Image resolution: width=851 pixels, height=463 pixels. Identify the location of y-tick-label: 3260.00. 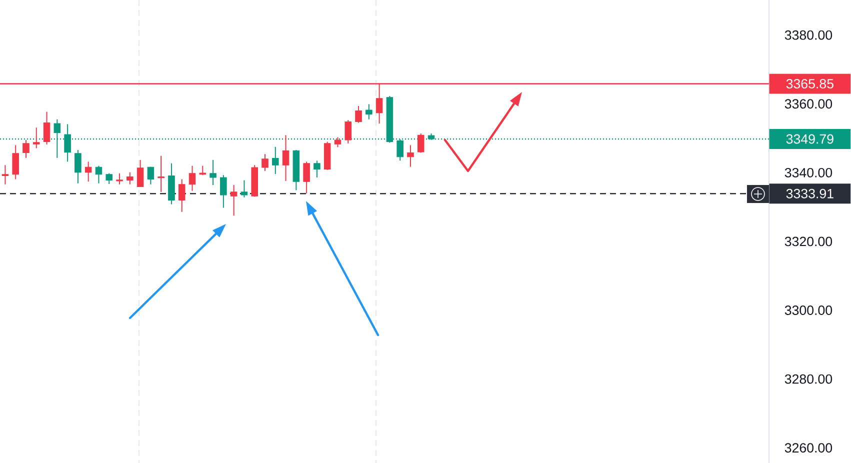
(808, 448).